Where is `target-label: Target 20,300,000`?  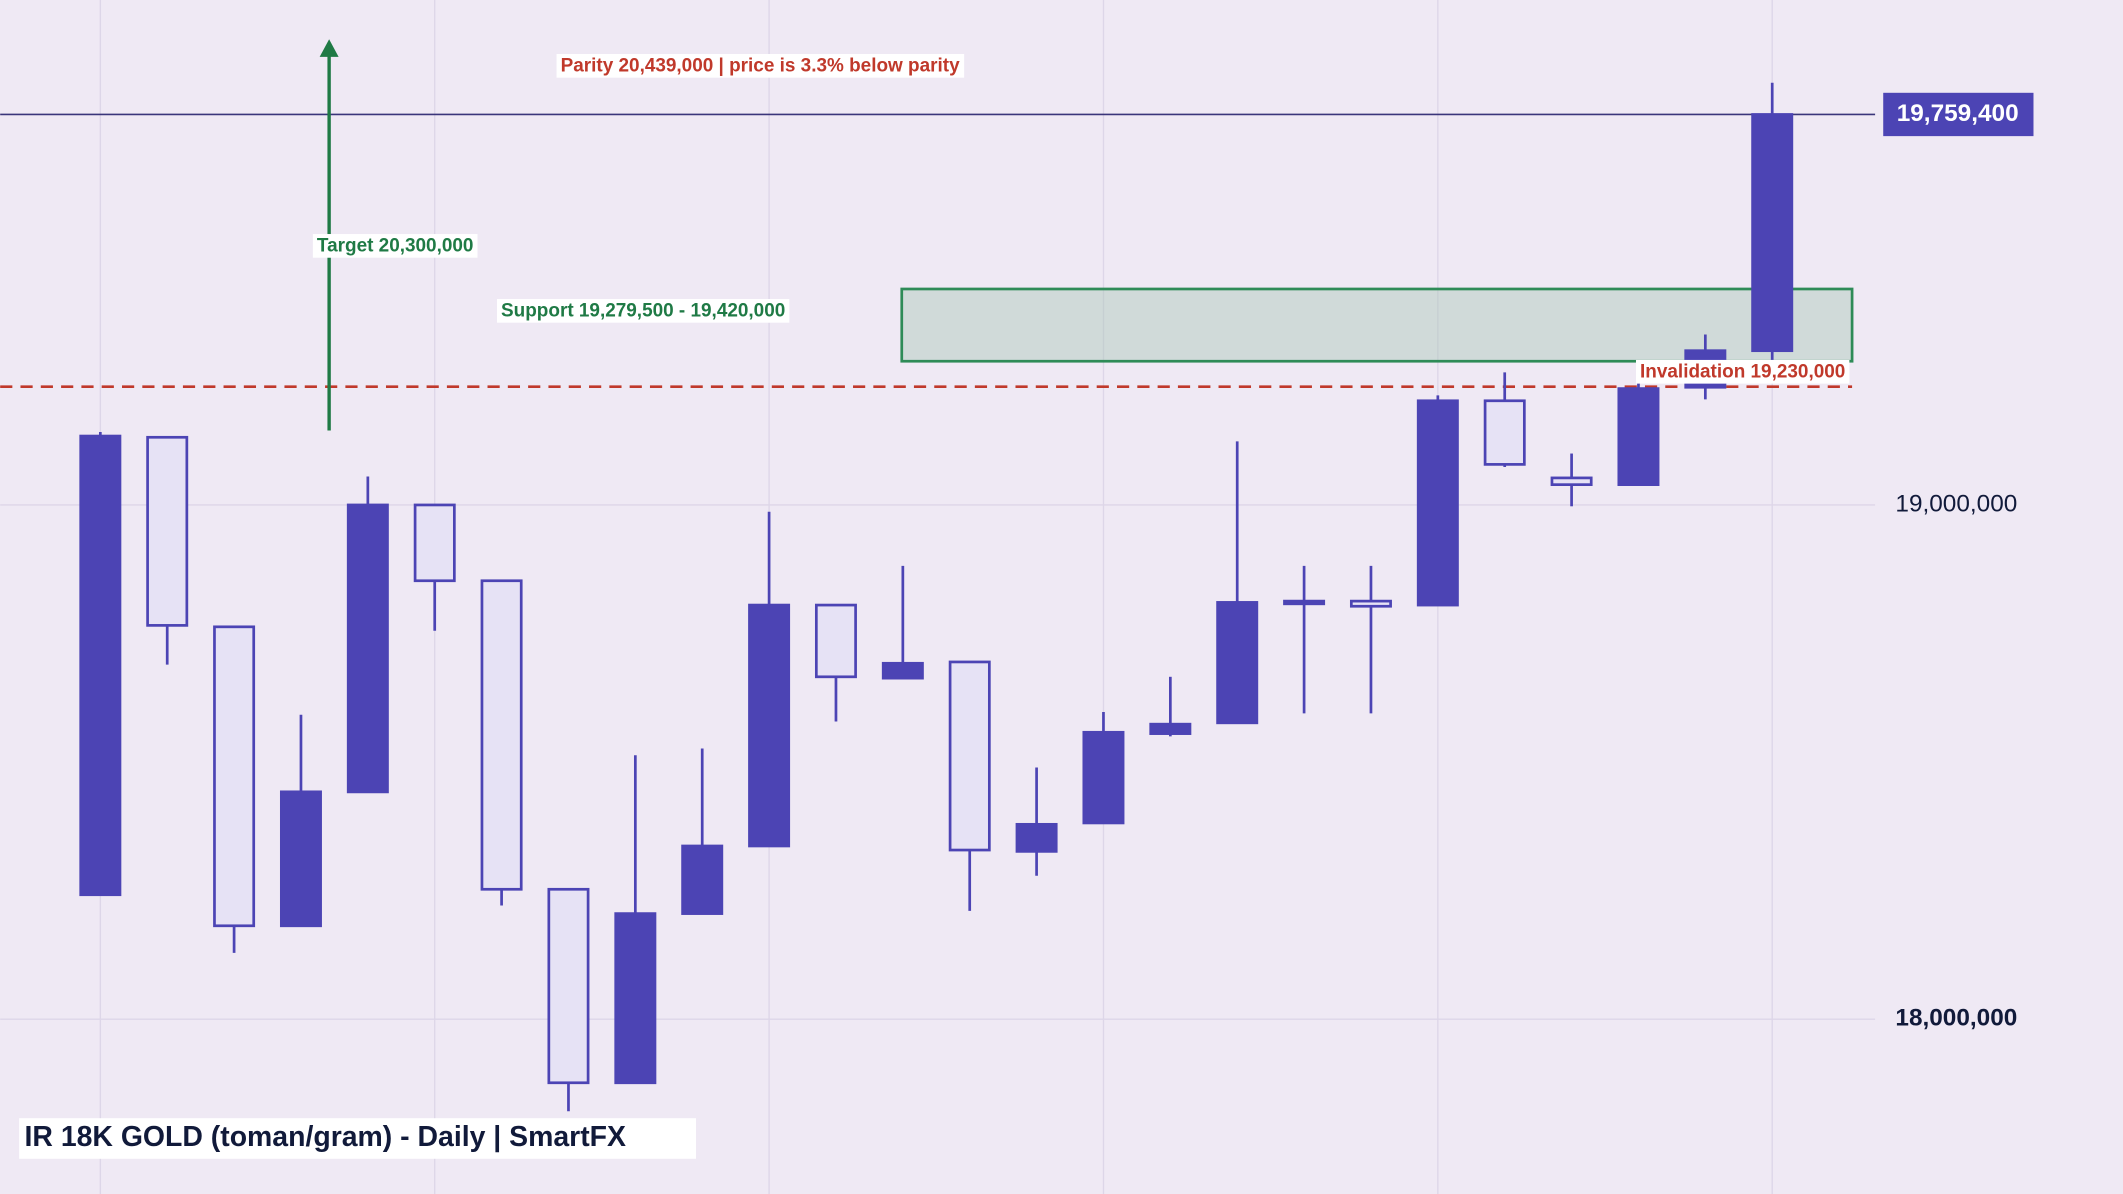
target-label: Target 20,300,000 is located at coordinates (395, 245).